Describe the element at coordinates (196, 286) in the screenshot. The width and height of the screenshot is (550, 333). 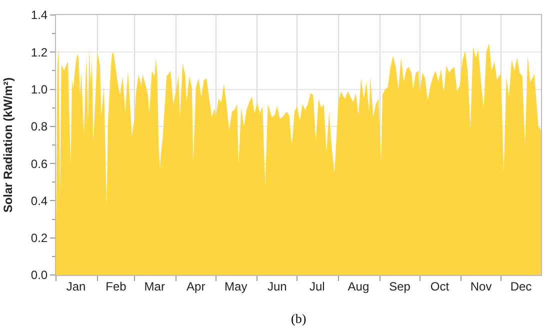
I see `x-tick-label: Apr` at that location.